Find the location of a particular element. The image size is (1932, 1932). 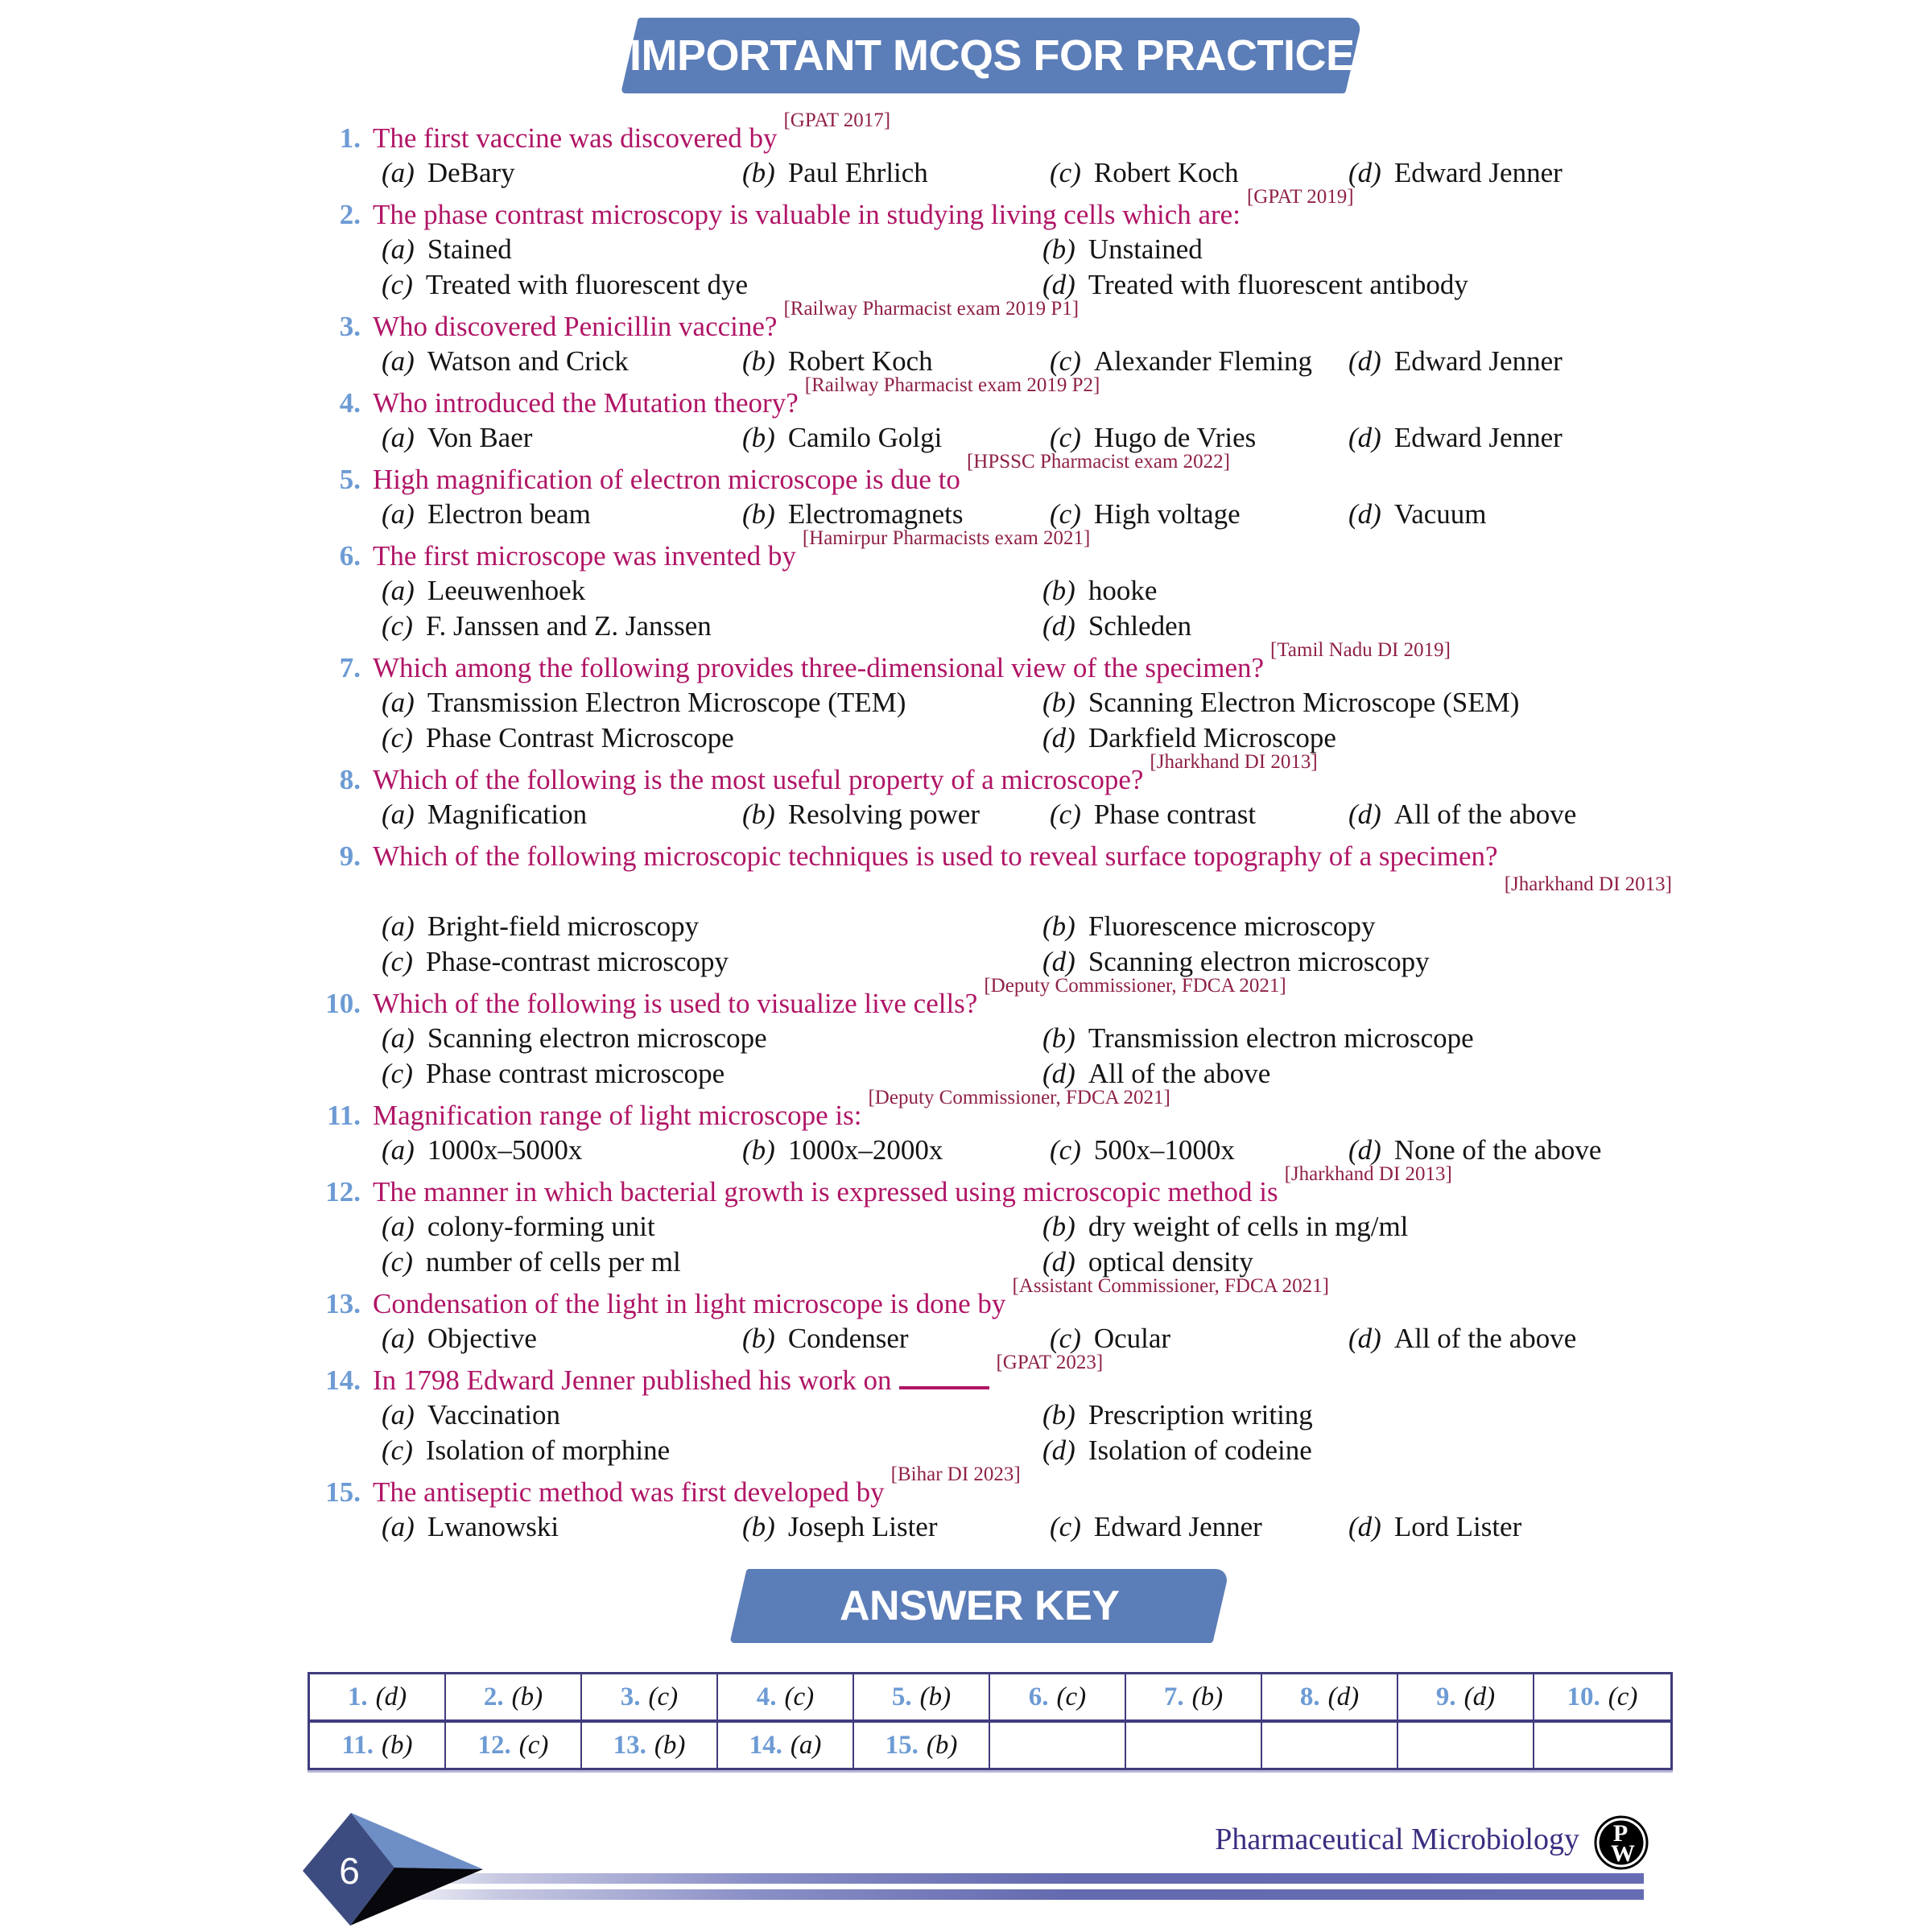

question-number: 9. is located at coordinates (350, 856).